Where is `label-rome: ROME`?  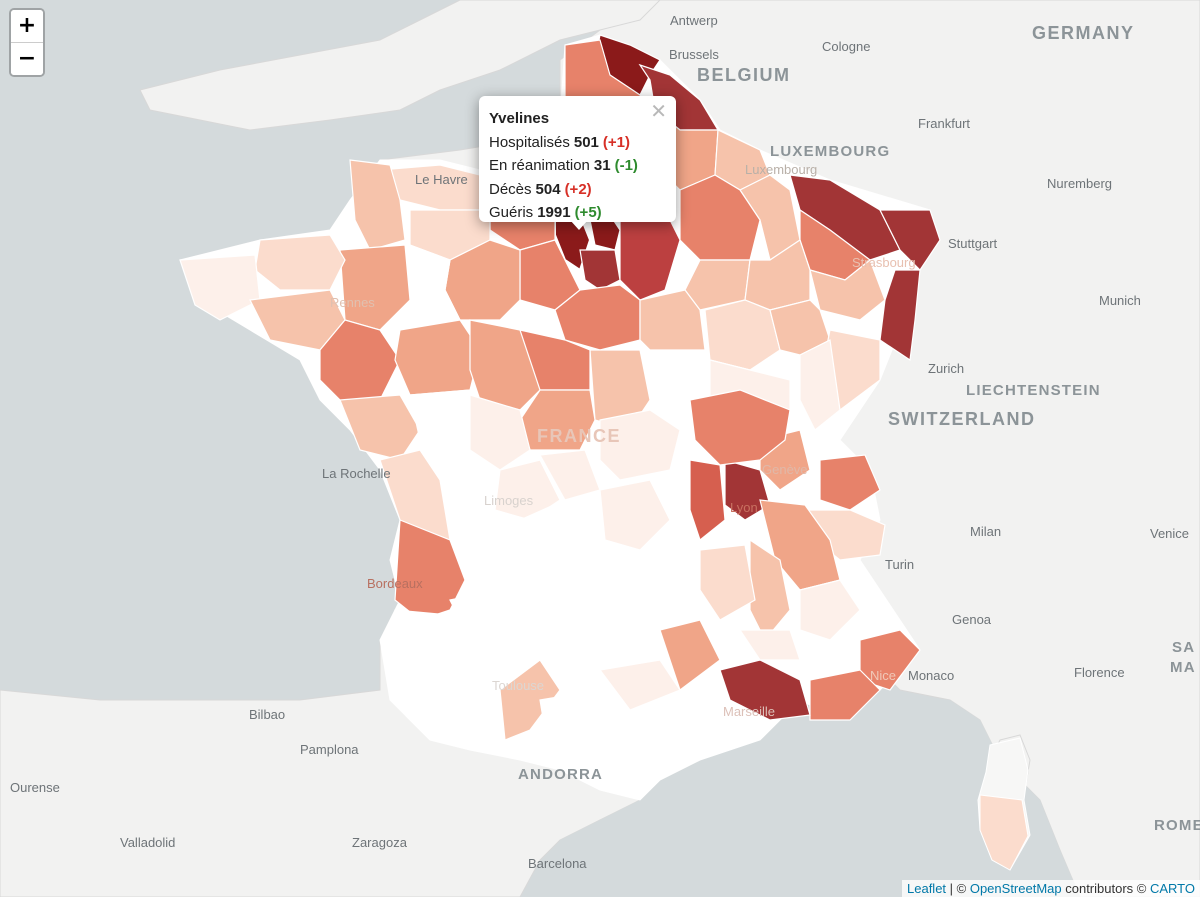 label-rome: ROME is located at coordinates (1177, 825).